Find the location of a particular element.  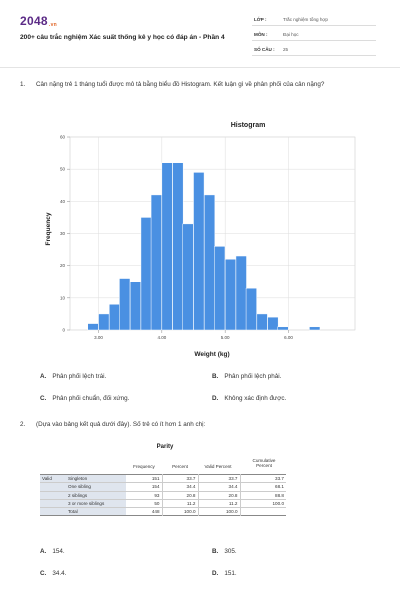

cell-cumulative: 68.1 is located at coordinates (279, 487).